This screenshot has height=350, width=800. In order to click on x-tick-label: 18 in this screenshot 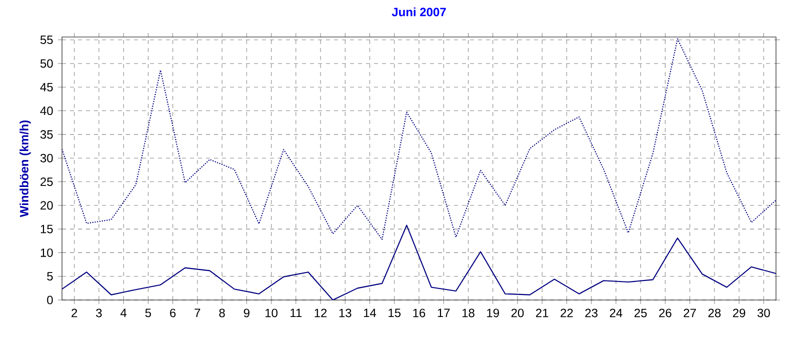, I will do `click(468, 313)`.